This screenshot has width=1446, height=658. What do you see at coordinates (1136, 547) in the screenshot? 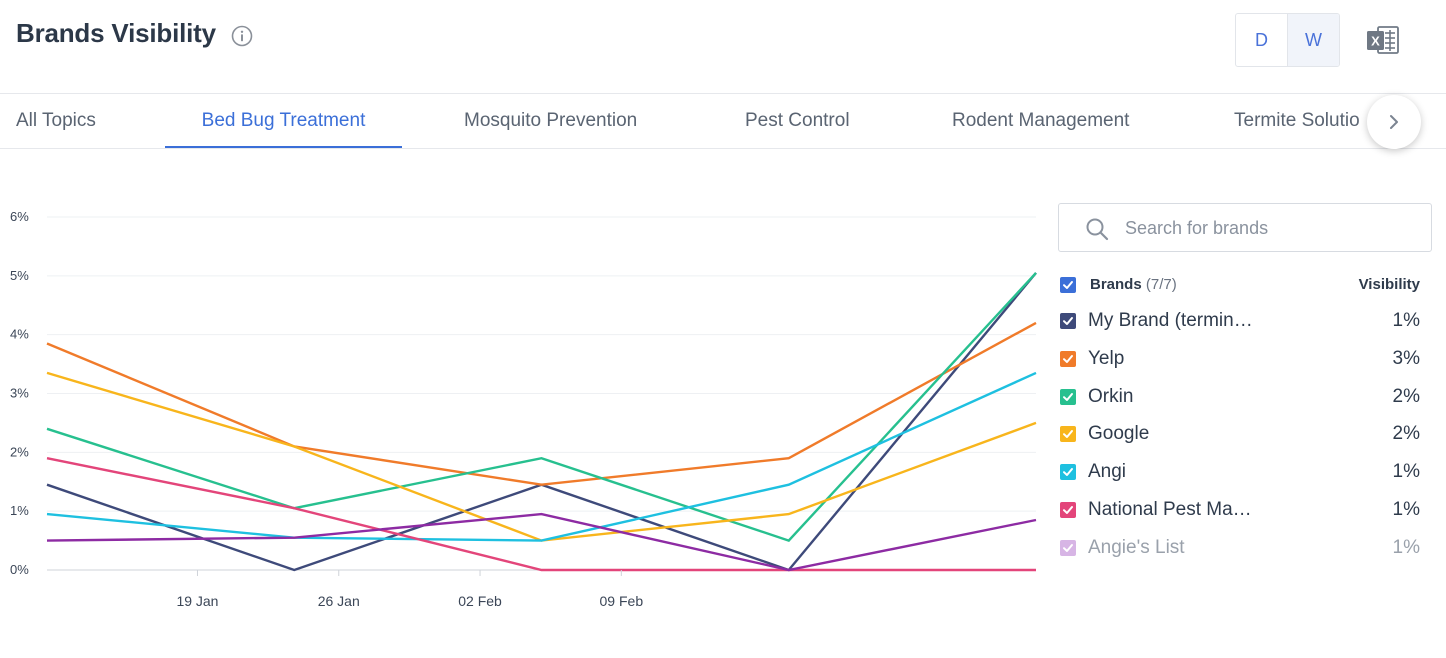
I see `brand-name: Angie's List` at bounding box center [1136, 547].